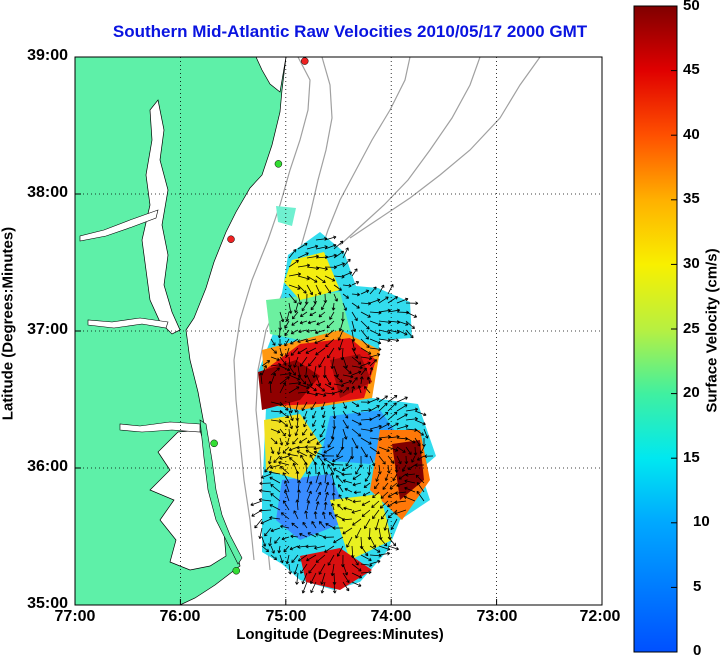 The height and width of the screenshot is (659, 724). I want to click on potomac-river, so click(119, 225).